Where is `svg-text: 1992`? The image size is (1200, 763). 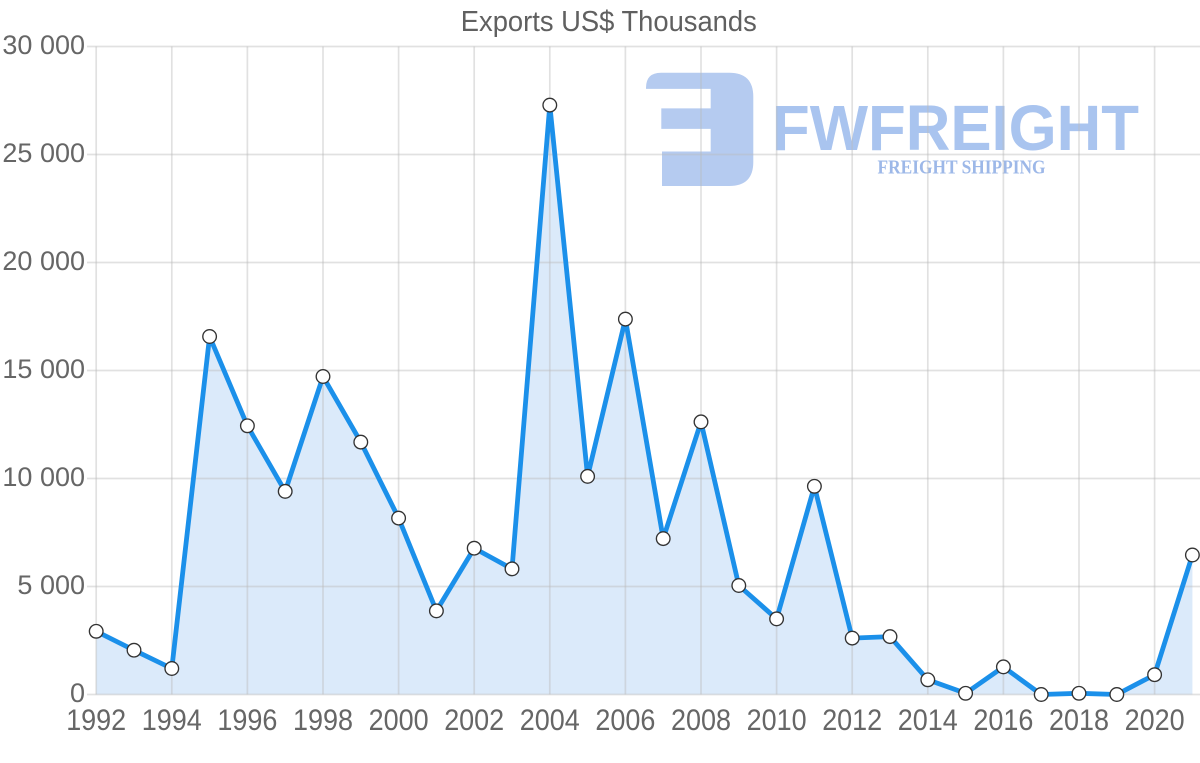
svg-text: 1992 is located at coordinates (96, 720).